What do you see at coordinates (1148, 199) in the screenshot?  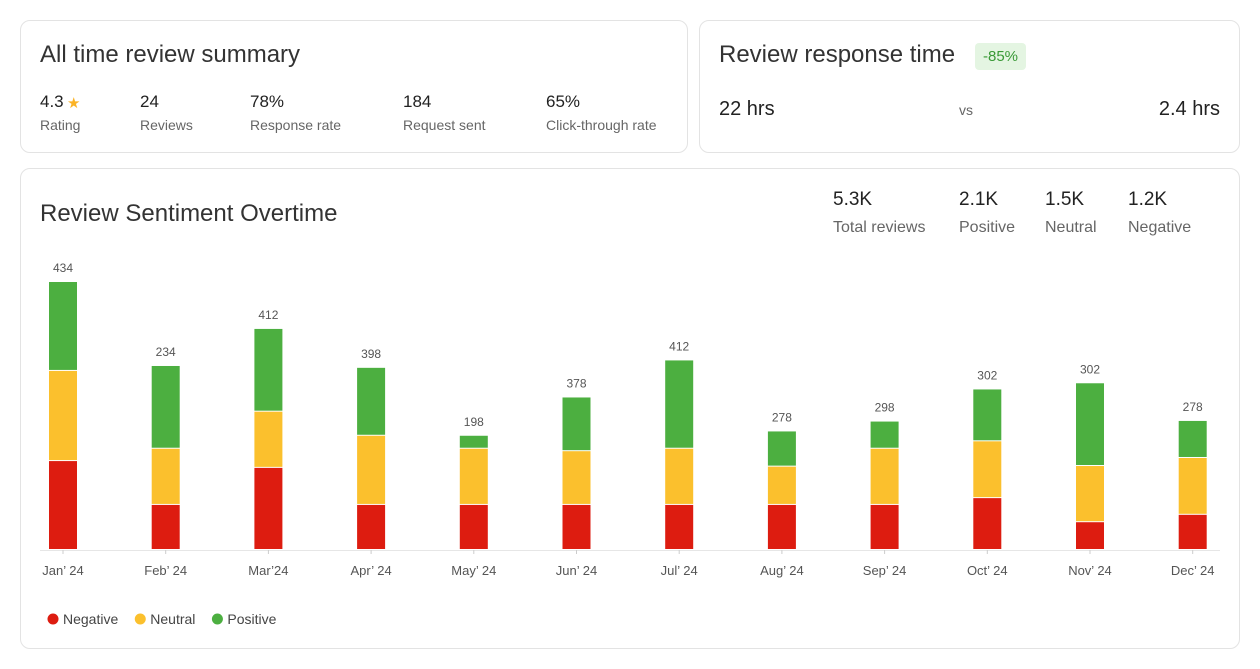 I see `stat-value: 1.2K` at bounding box center [1148, 199].